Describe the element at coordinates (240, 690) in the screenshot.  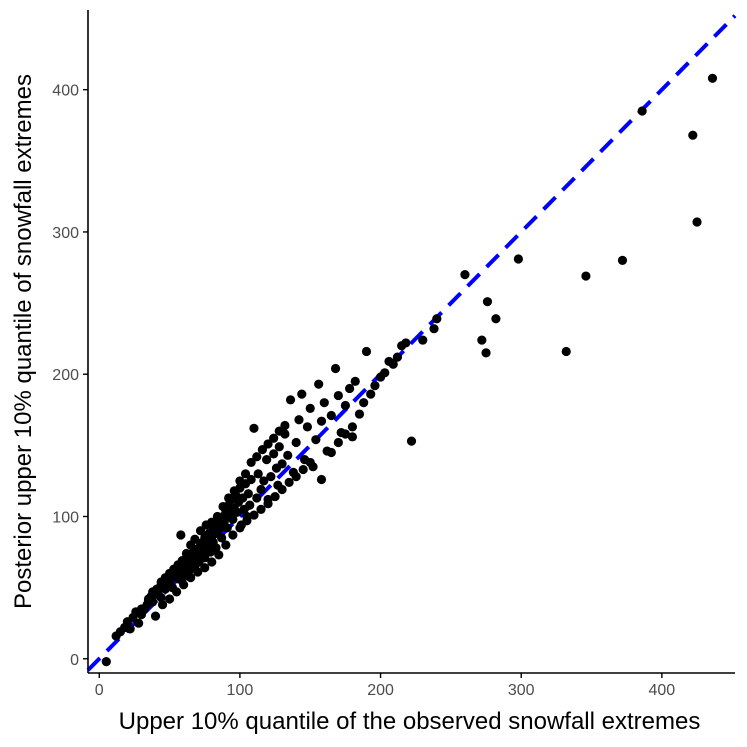
I see `x-tick-label: 100` at that location.